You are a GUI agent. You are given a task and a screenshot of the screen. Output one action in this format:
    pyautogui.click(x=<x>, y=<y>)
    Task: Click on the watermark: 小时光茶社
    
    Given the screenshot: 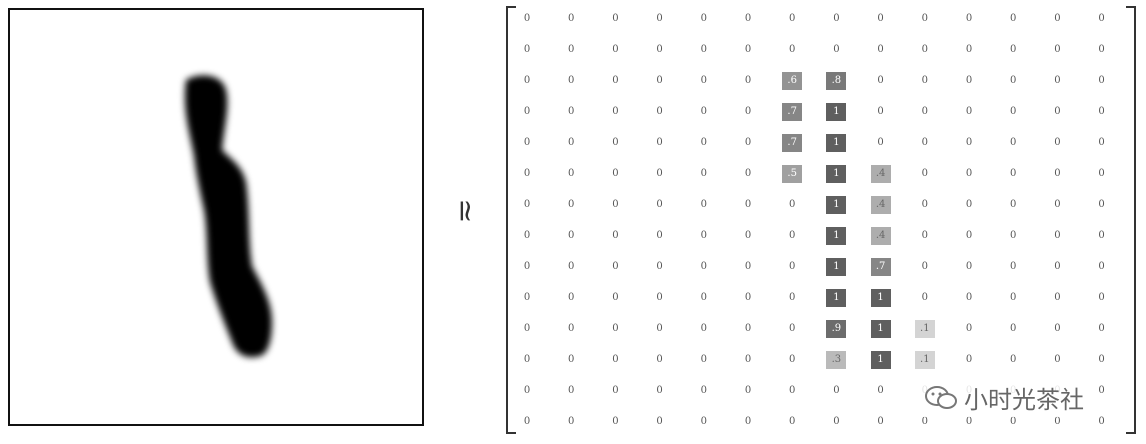 What is the action you would take?
    pyautogui.click(x=1004, y=397)
    